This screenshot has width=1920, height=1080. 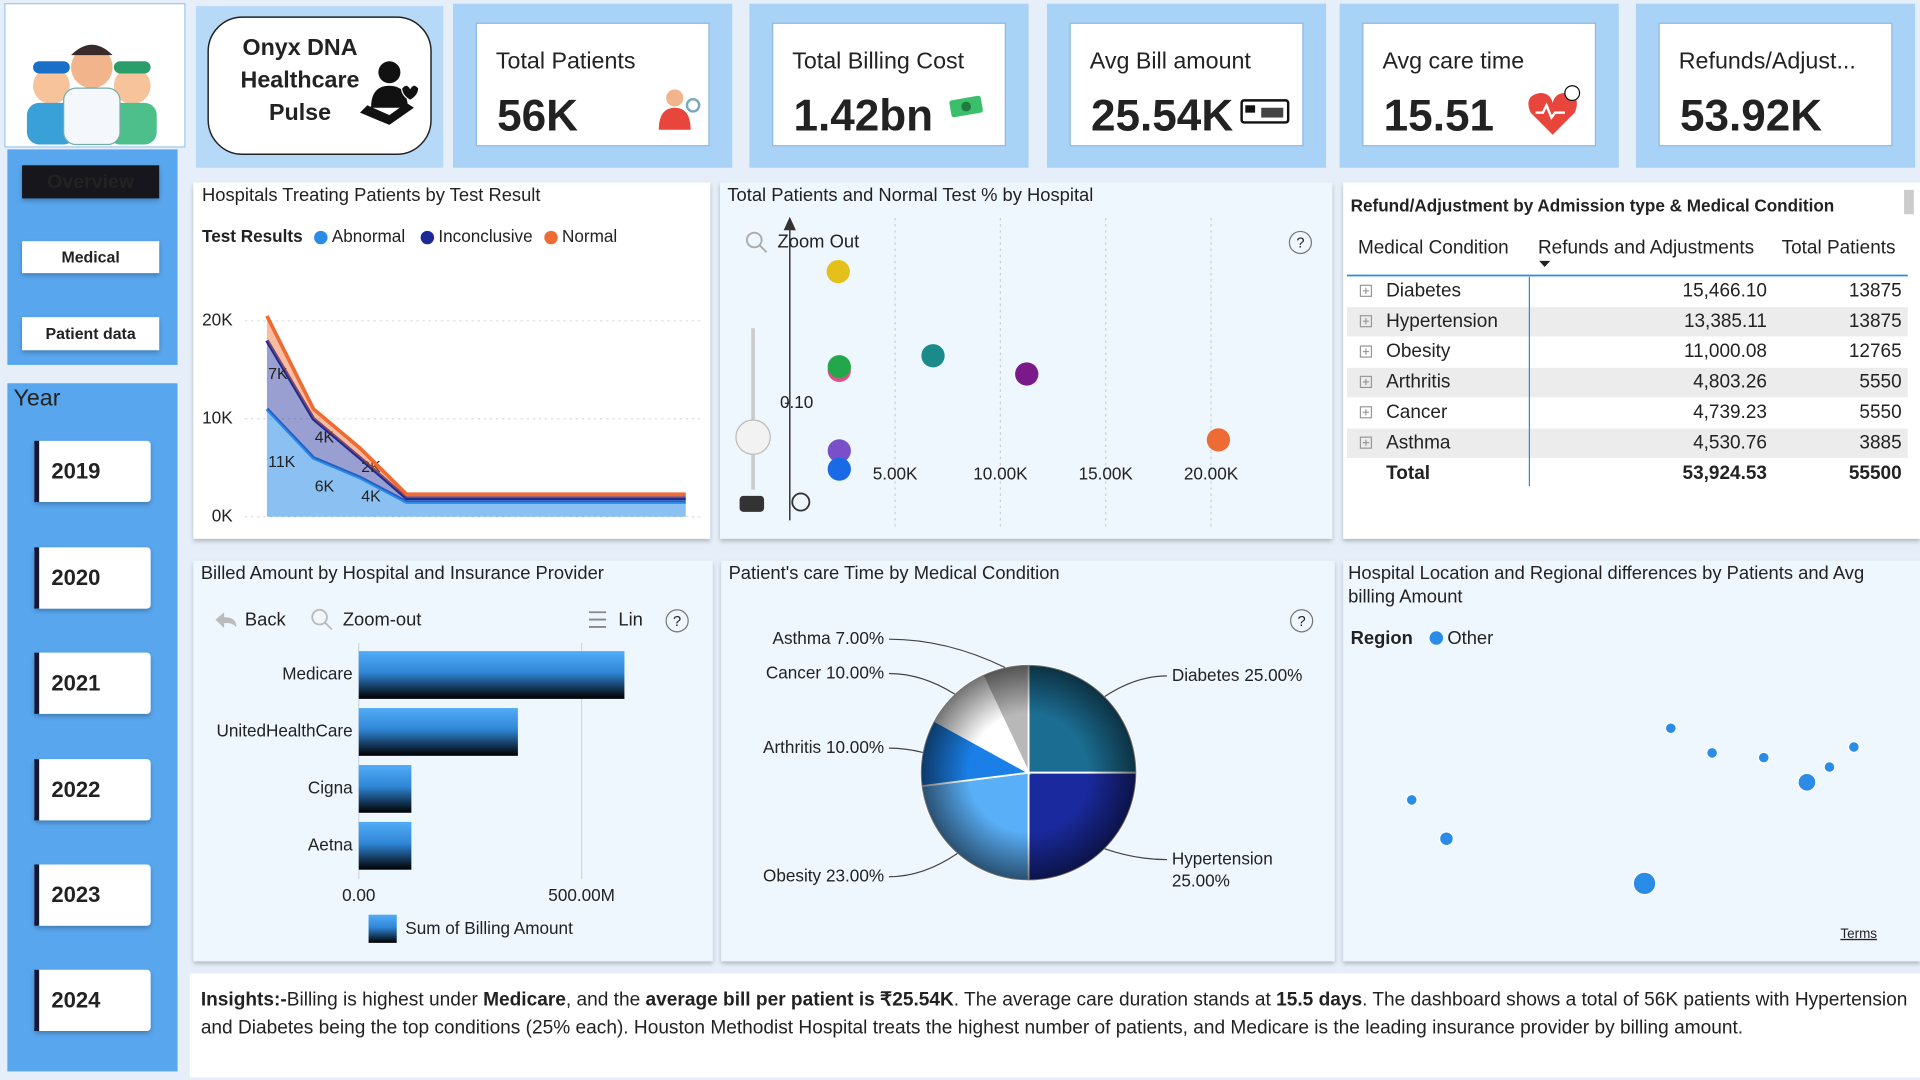 I want to click on slice-label: Cancer 10.00%, so click(x=825, y=672).